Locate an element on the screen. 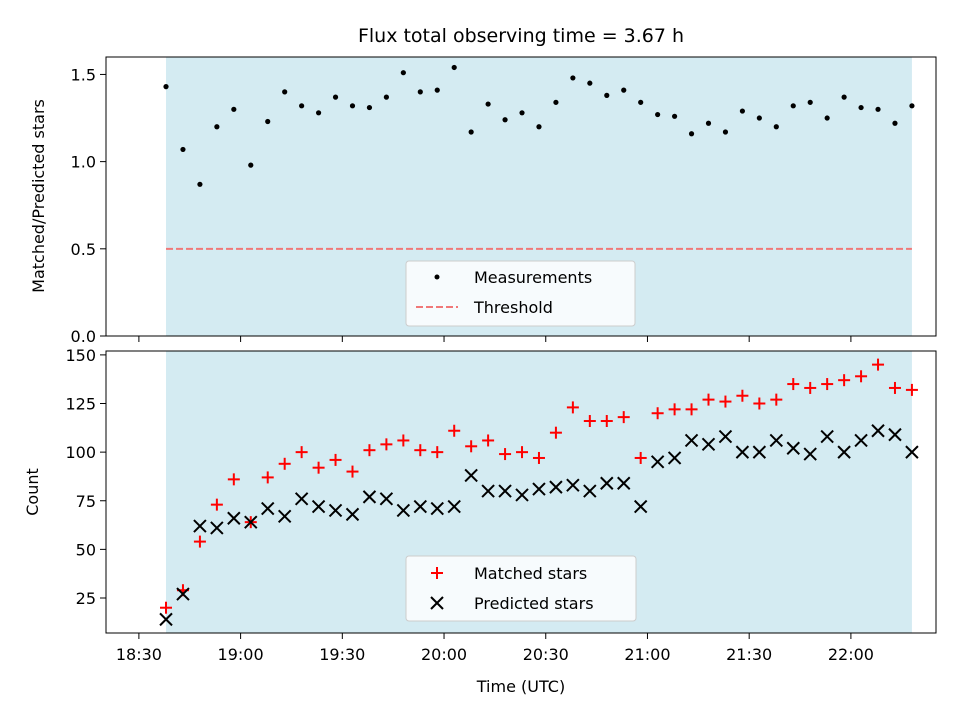  x-tick-label: 19:30 is located at coordinates (342, 654).